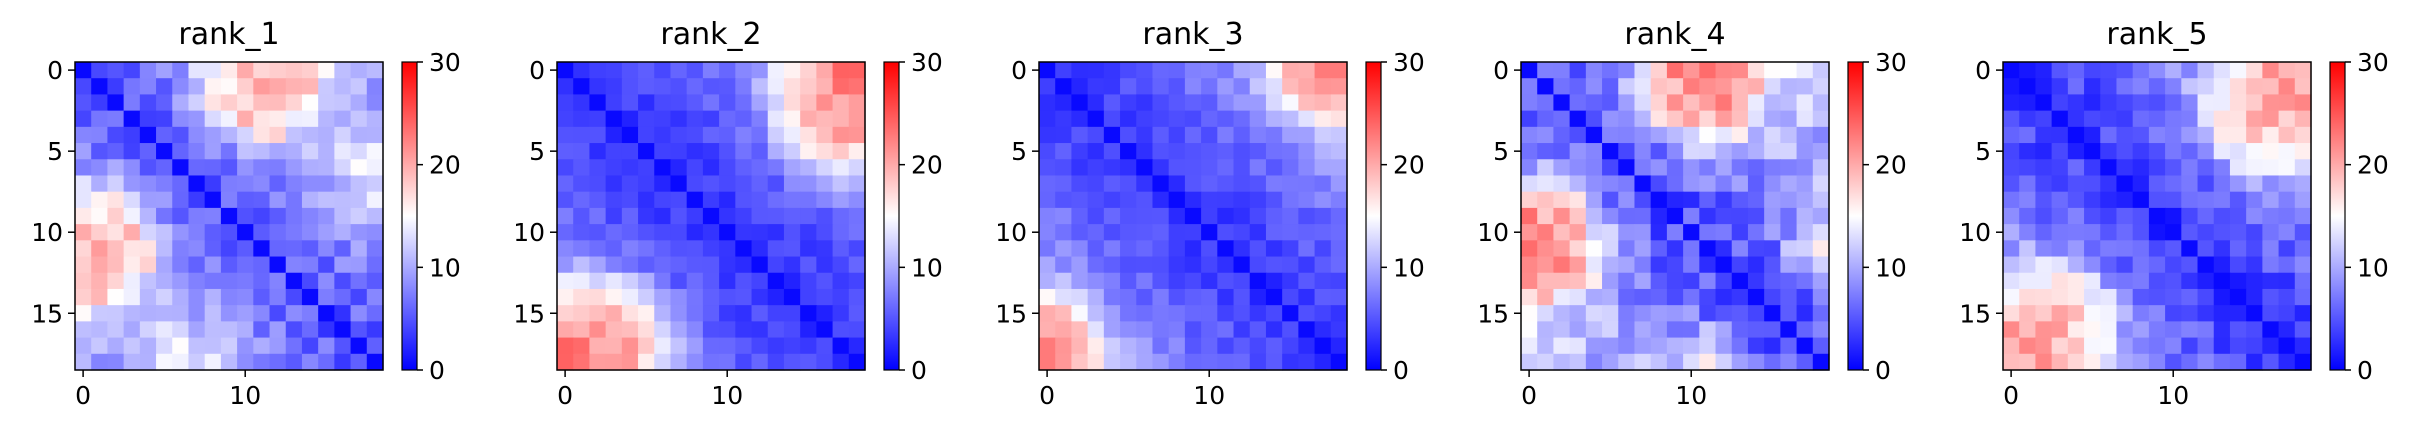 This screenshot has height=438, width=2417. What do you see at coordinates (2173, 395) in the screenshot?
I see `x-tick-label: 10` at bounding box center [2173, 395].